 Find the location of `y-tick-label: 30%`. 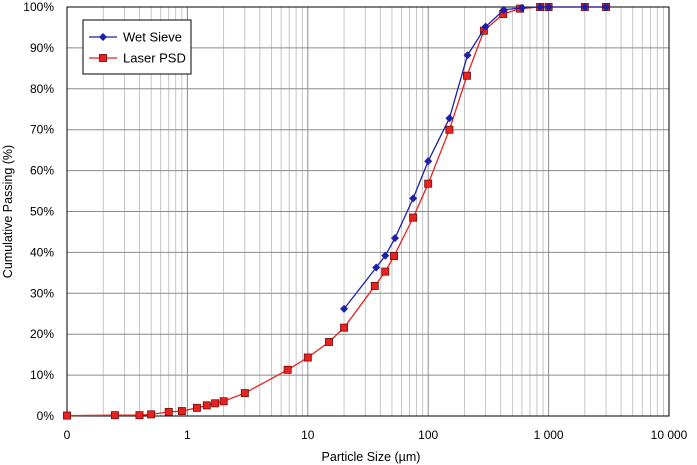

y-tick-label: 30% is located at coordinates (42, 293).